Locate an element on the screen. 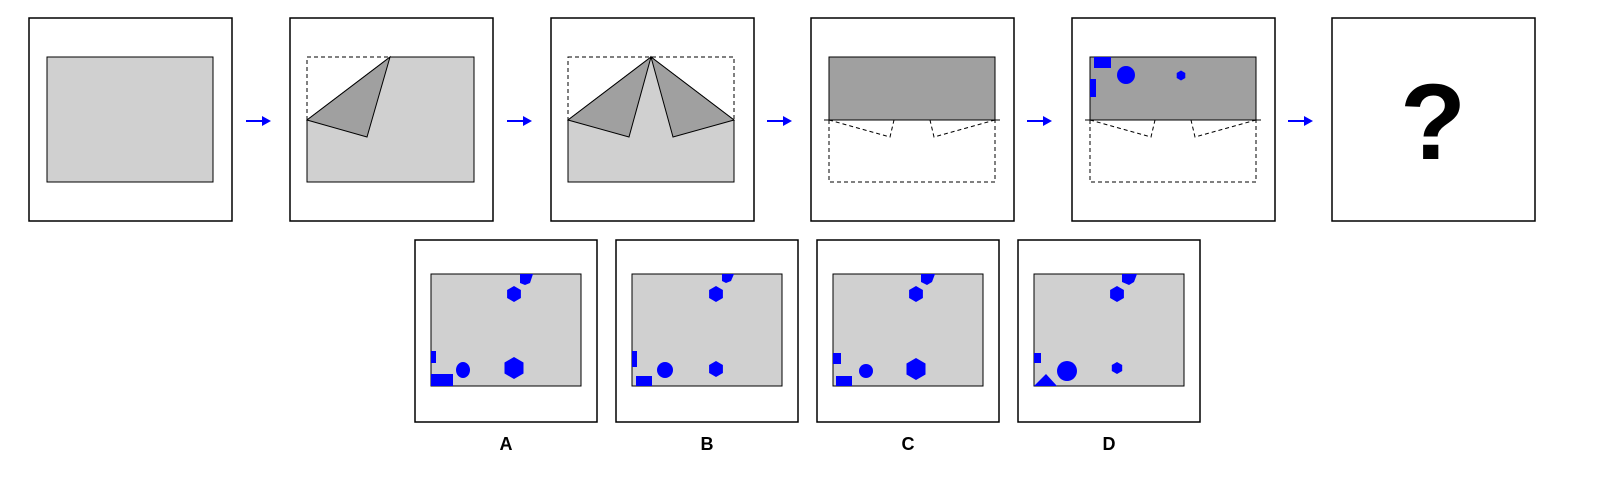  option-label: A is located at coordinates (506, 444).